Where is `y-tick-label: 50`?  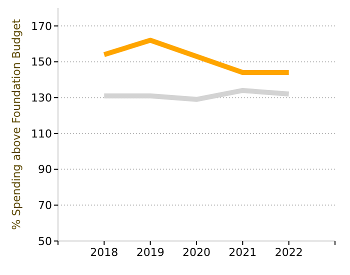 y-tick-label: 50 is located at coordinates (45, 241).